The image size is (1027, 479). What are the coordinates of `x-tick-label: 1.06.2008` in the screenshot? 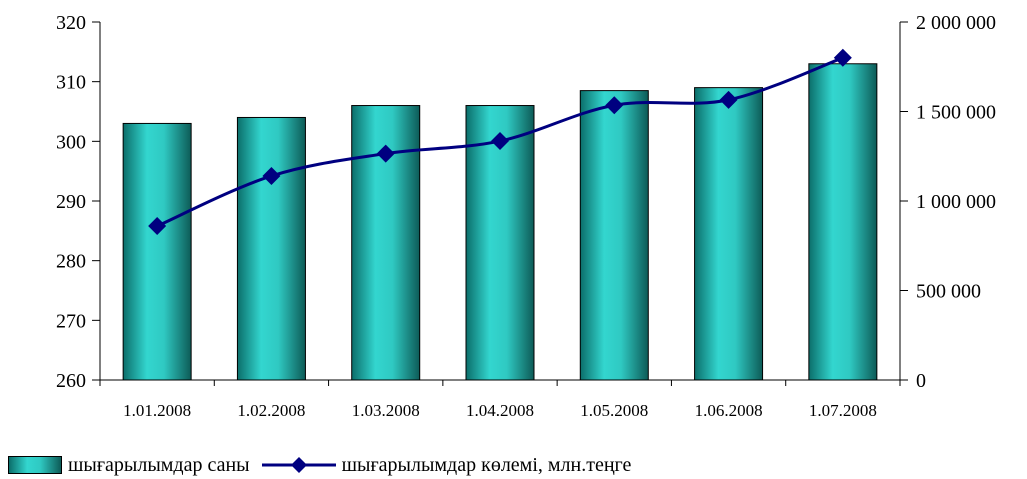 It's located at (729, 410).